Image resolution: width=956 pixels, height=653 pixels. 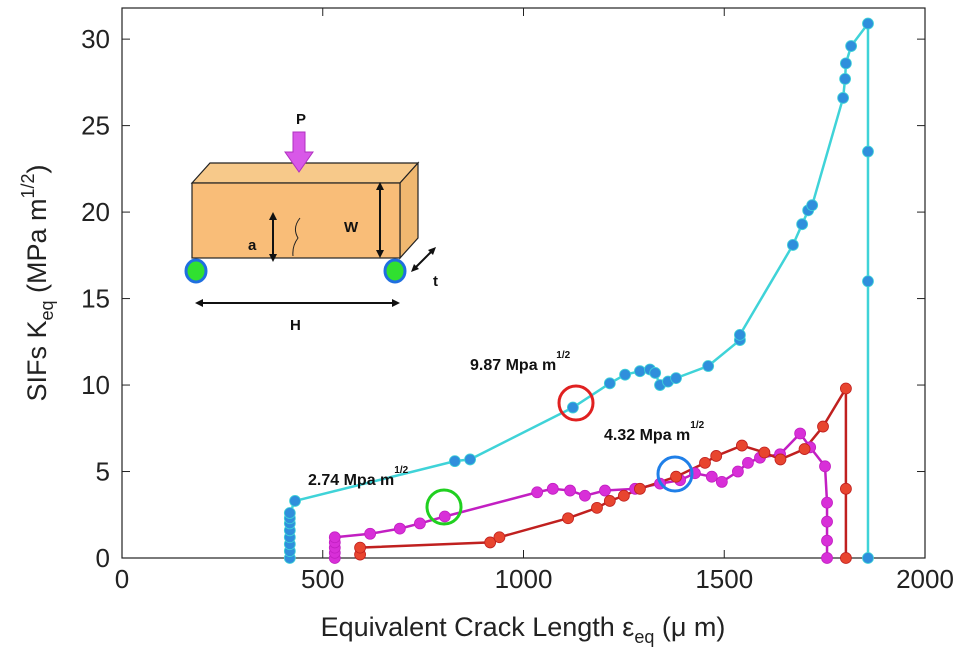 I want to click on y-tick-label: 20, so click(x=95, y=212).